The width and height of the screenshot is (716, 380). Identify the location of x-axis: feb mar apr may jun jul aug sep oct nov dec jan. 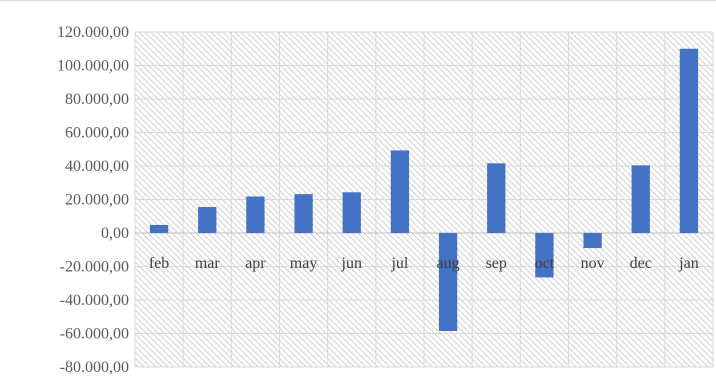
(424, 263).